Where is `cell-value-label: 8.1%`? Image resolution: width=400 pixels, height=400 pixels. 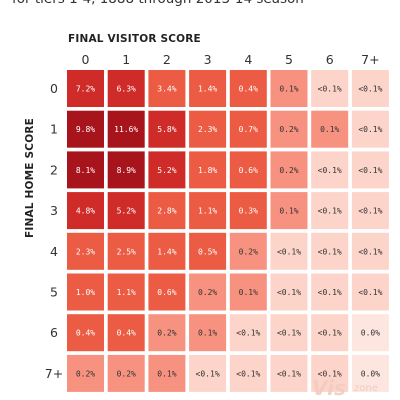 cell-value-label: 8.1% is located at coordinates (85, 170).